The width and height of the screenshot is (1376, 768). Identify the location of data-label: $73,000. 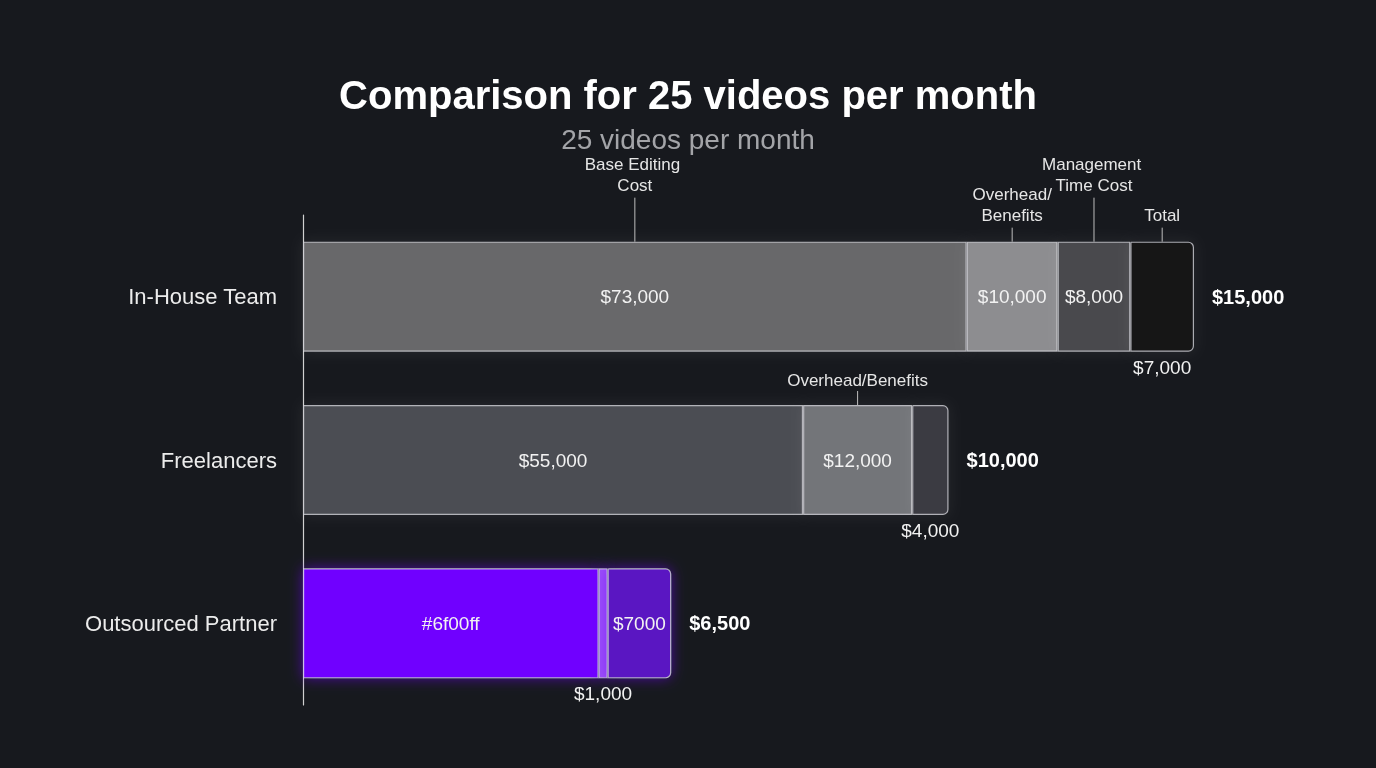
(635, 297).